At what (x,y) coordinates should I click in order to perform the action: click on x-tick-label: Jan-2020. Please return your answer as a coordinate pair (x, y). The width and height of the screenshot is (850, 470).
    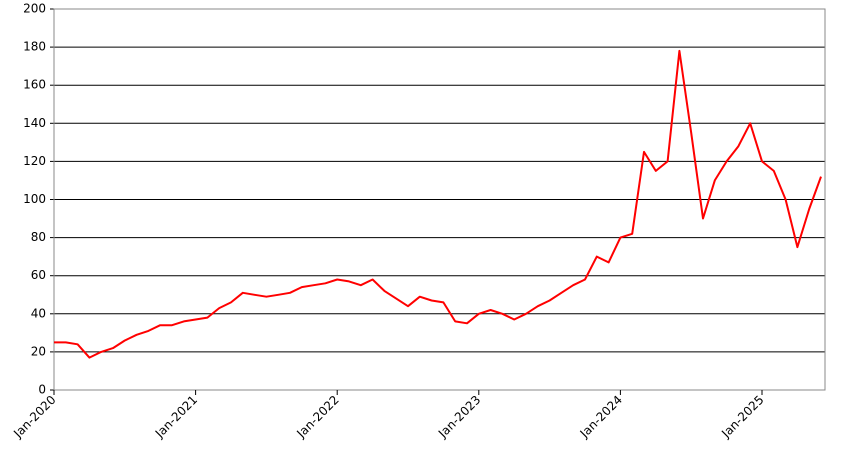
    Looking at the image, I should click on (34, 417).